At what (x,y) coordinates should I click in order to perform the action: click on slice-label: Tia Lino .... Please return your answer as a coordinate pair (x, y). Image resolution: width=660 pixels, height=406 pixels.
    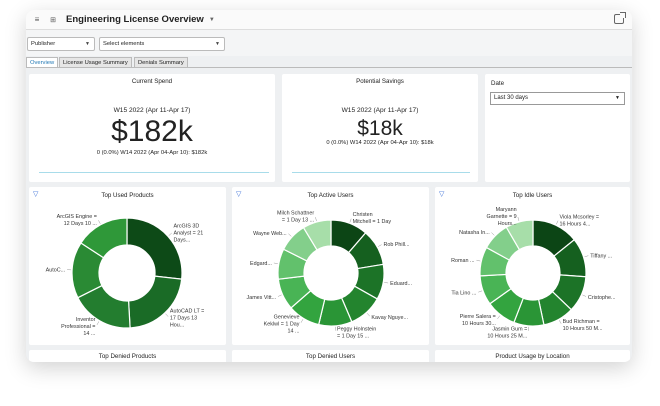
    Looking at the image, I should click on (463, 294).